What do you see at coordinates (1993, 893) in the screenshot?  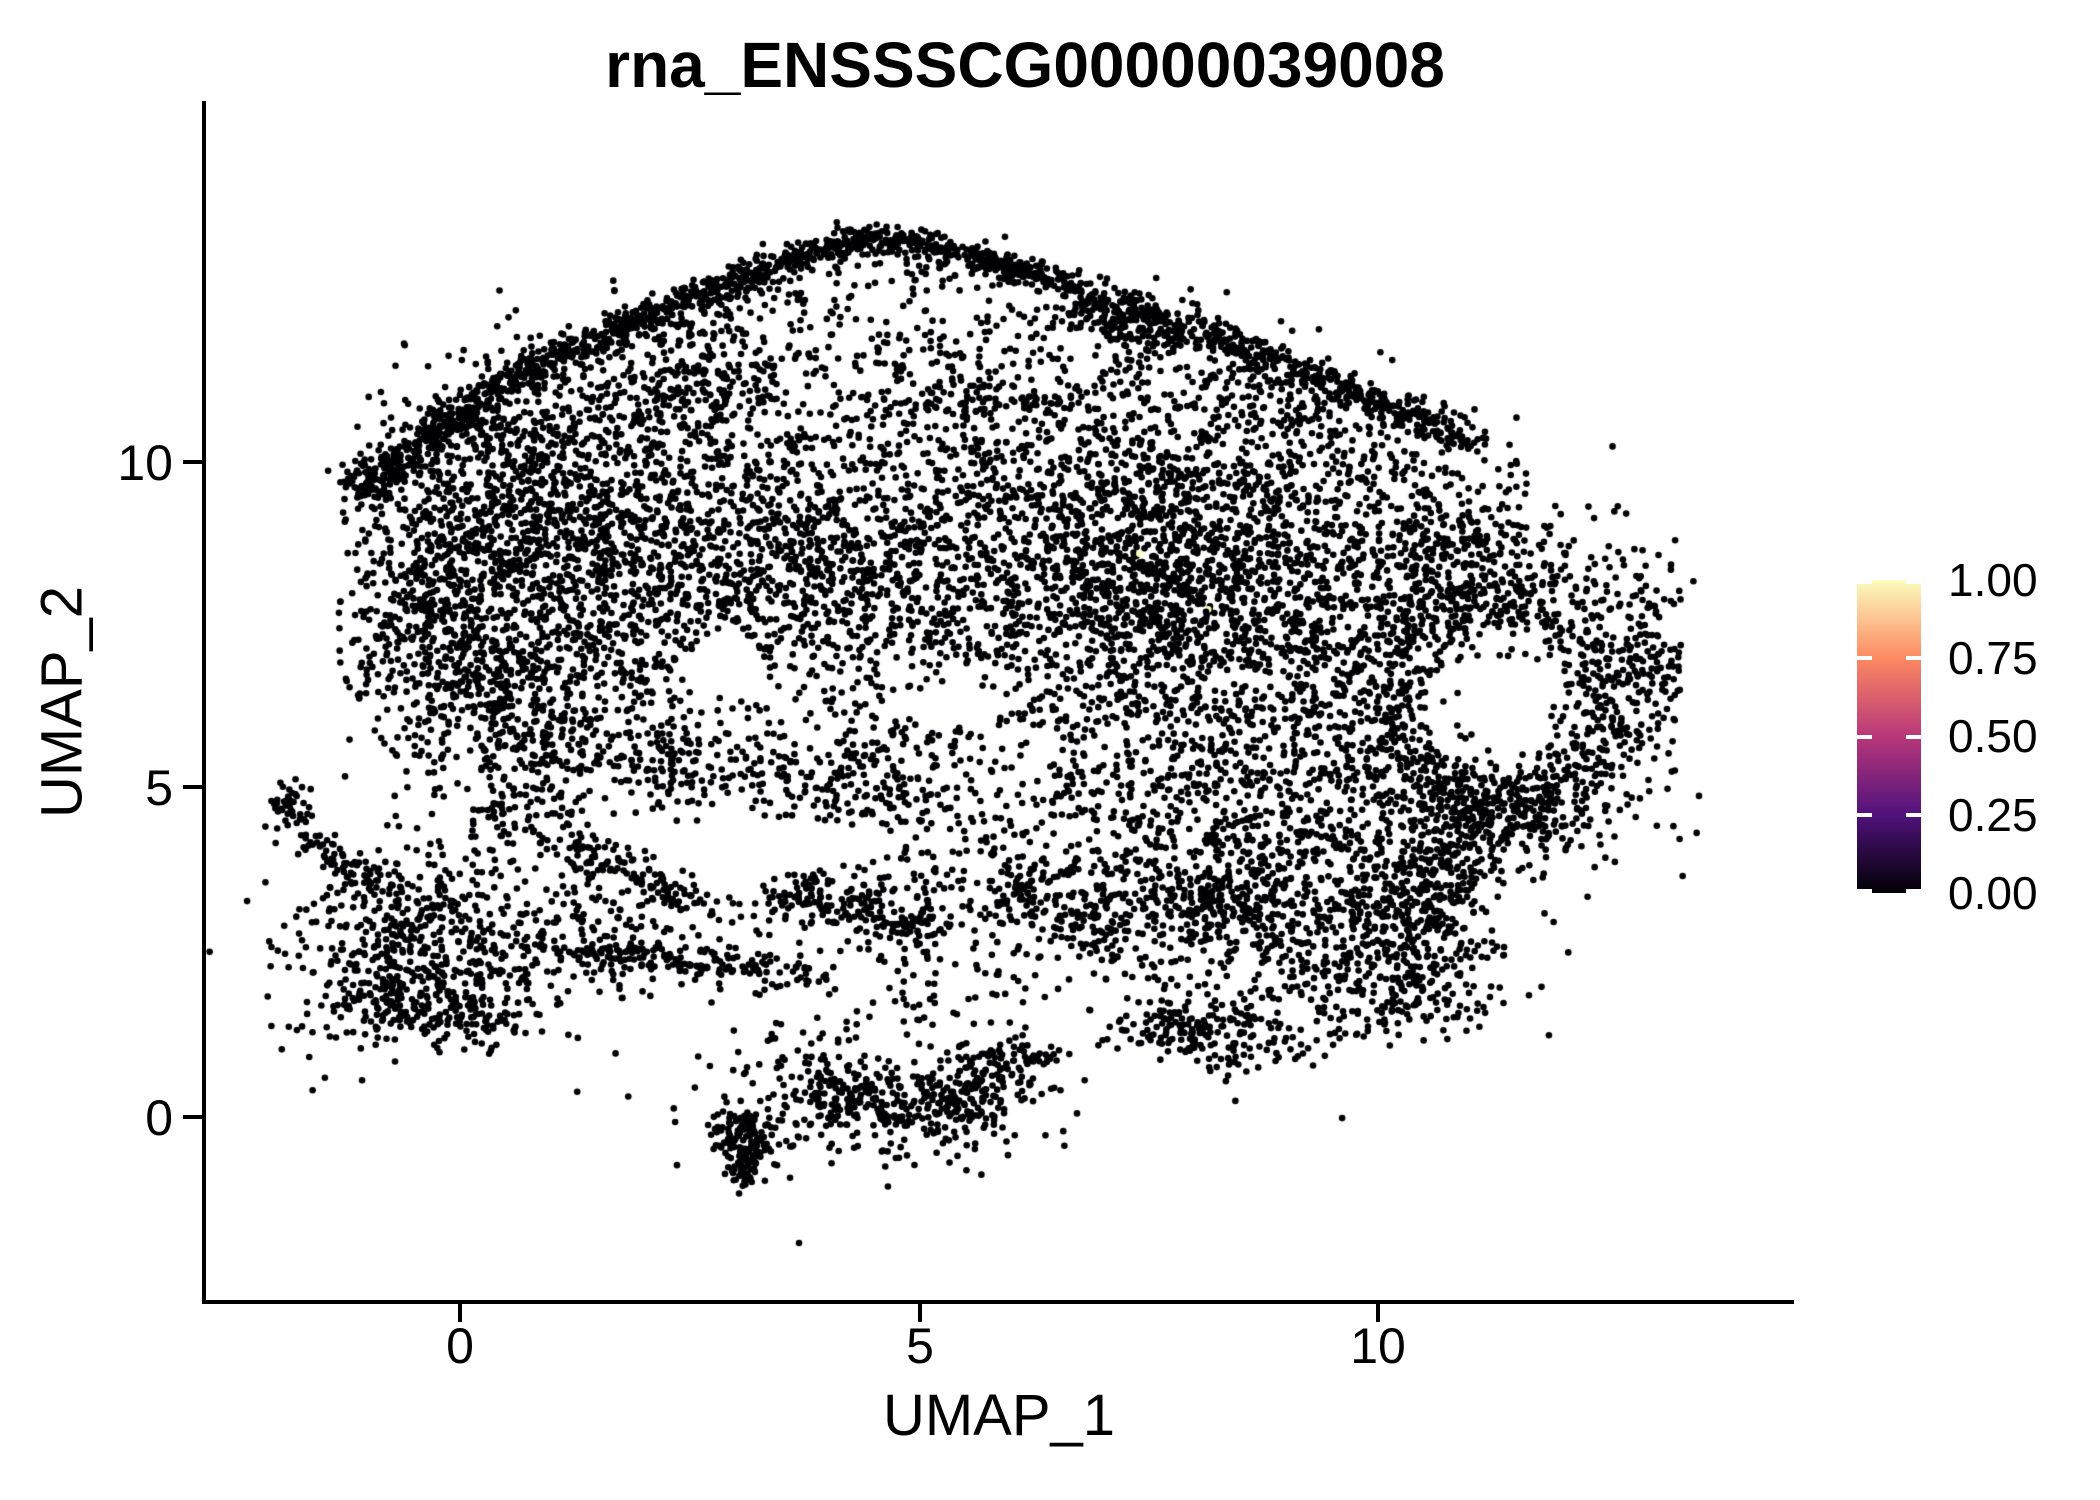 I see `colorbar-tick-label: 0.00` at bounding box center [1993, 893].